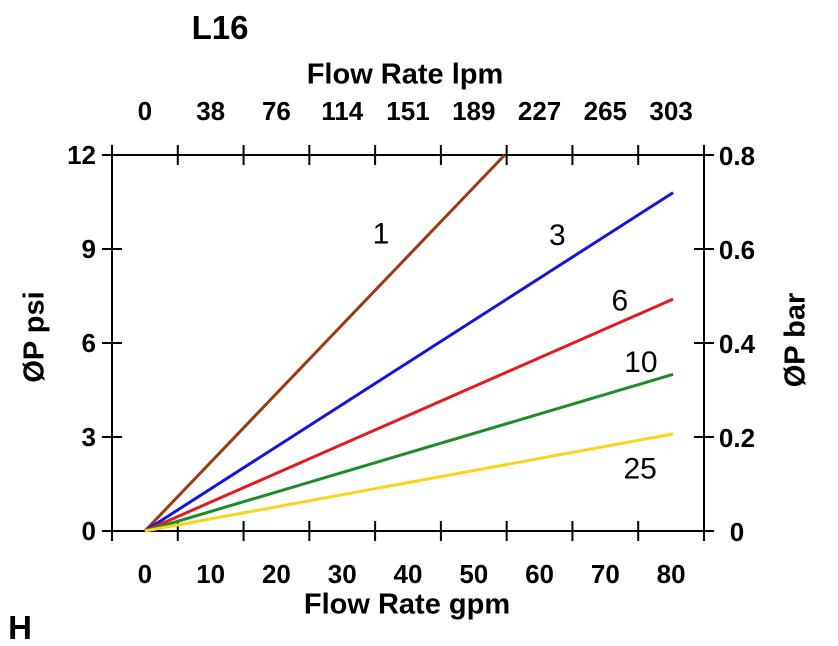  Describe the element at coordinates (89, 343) in the screenshot. I see `left-tick-label: 6` at that location.